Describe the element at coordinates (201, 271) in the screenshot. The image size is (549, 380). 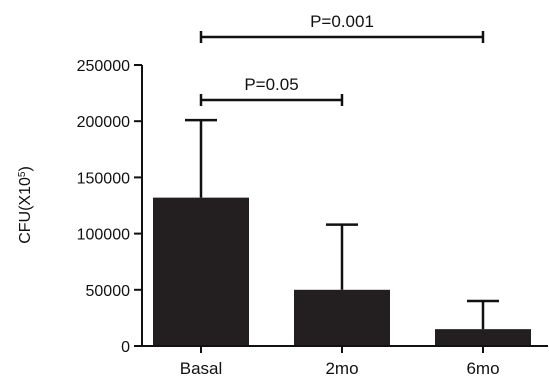
I see `bar-basal` at that location.